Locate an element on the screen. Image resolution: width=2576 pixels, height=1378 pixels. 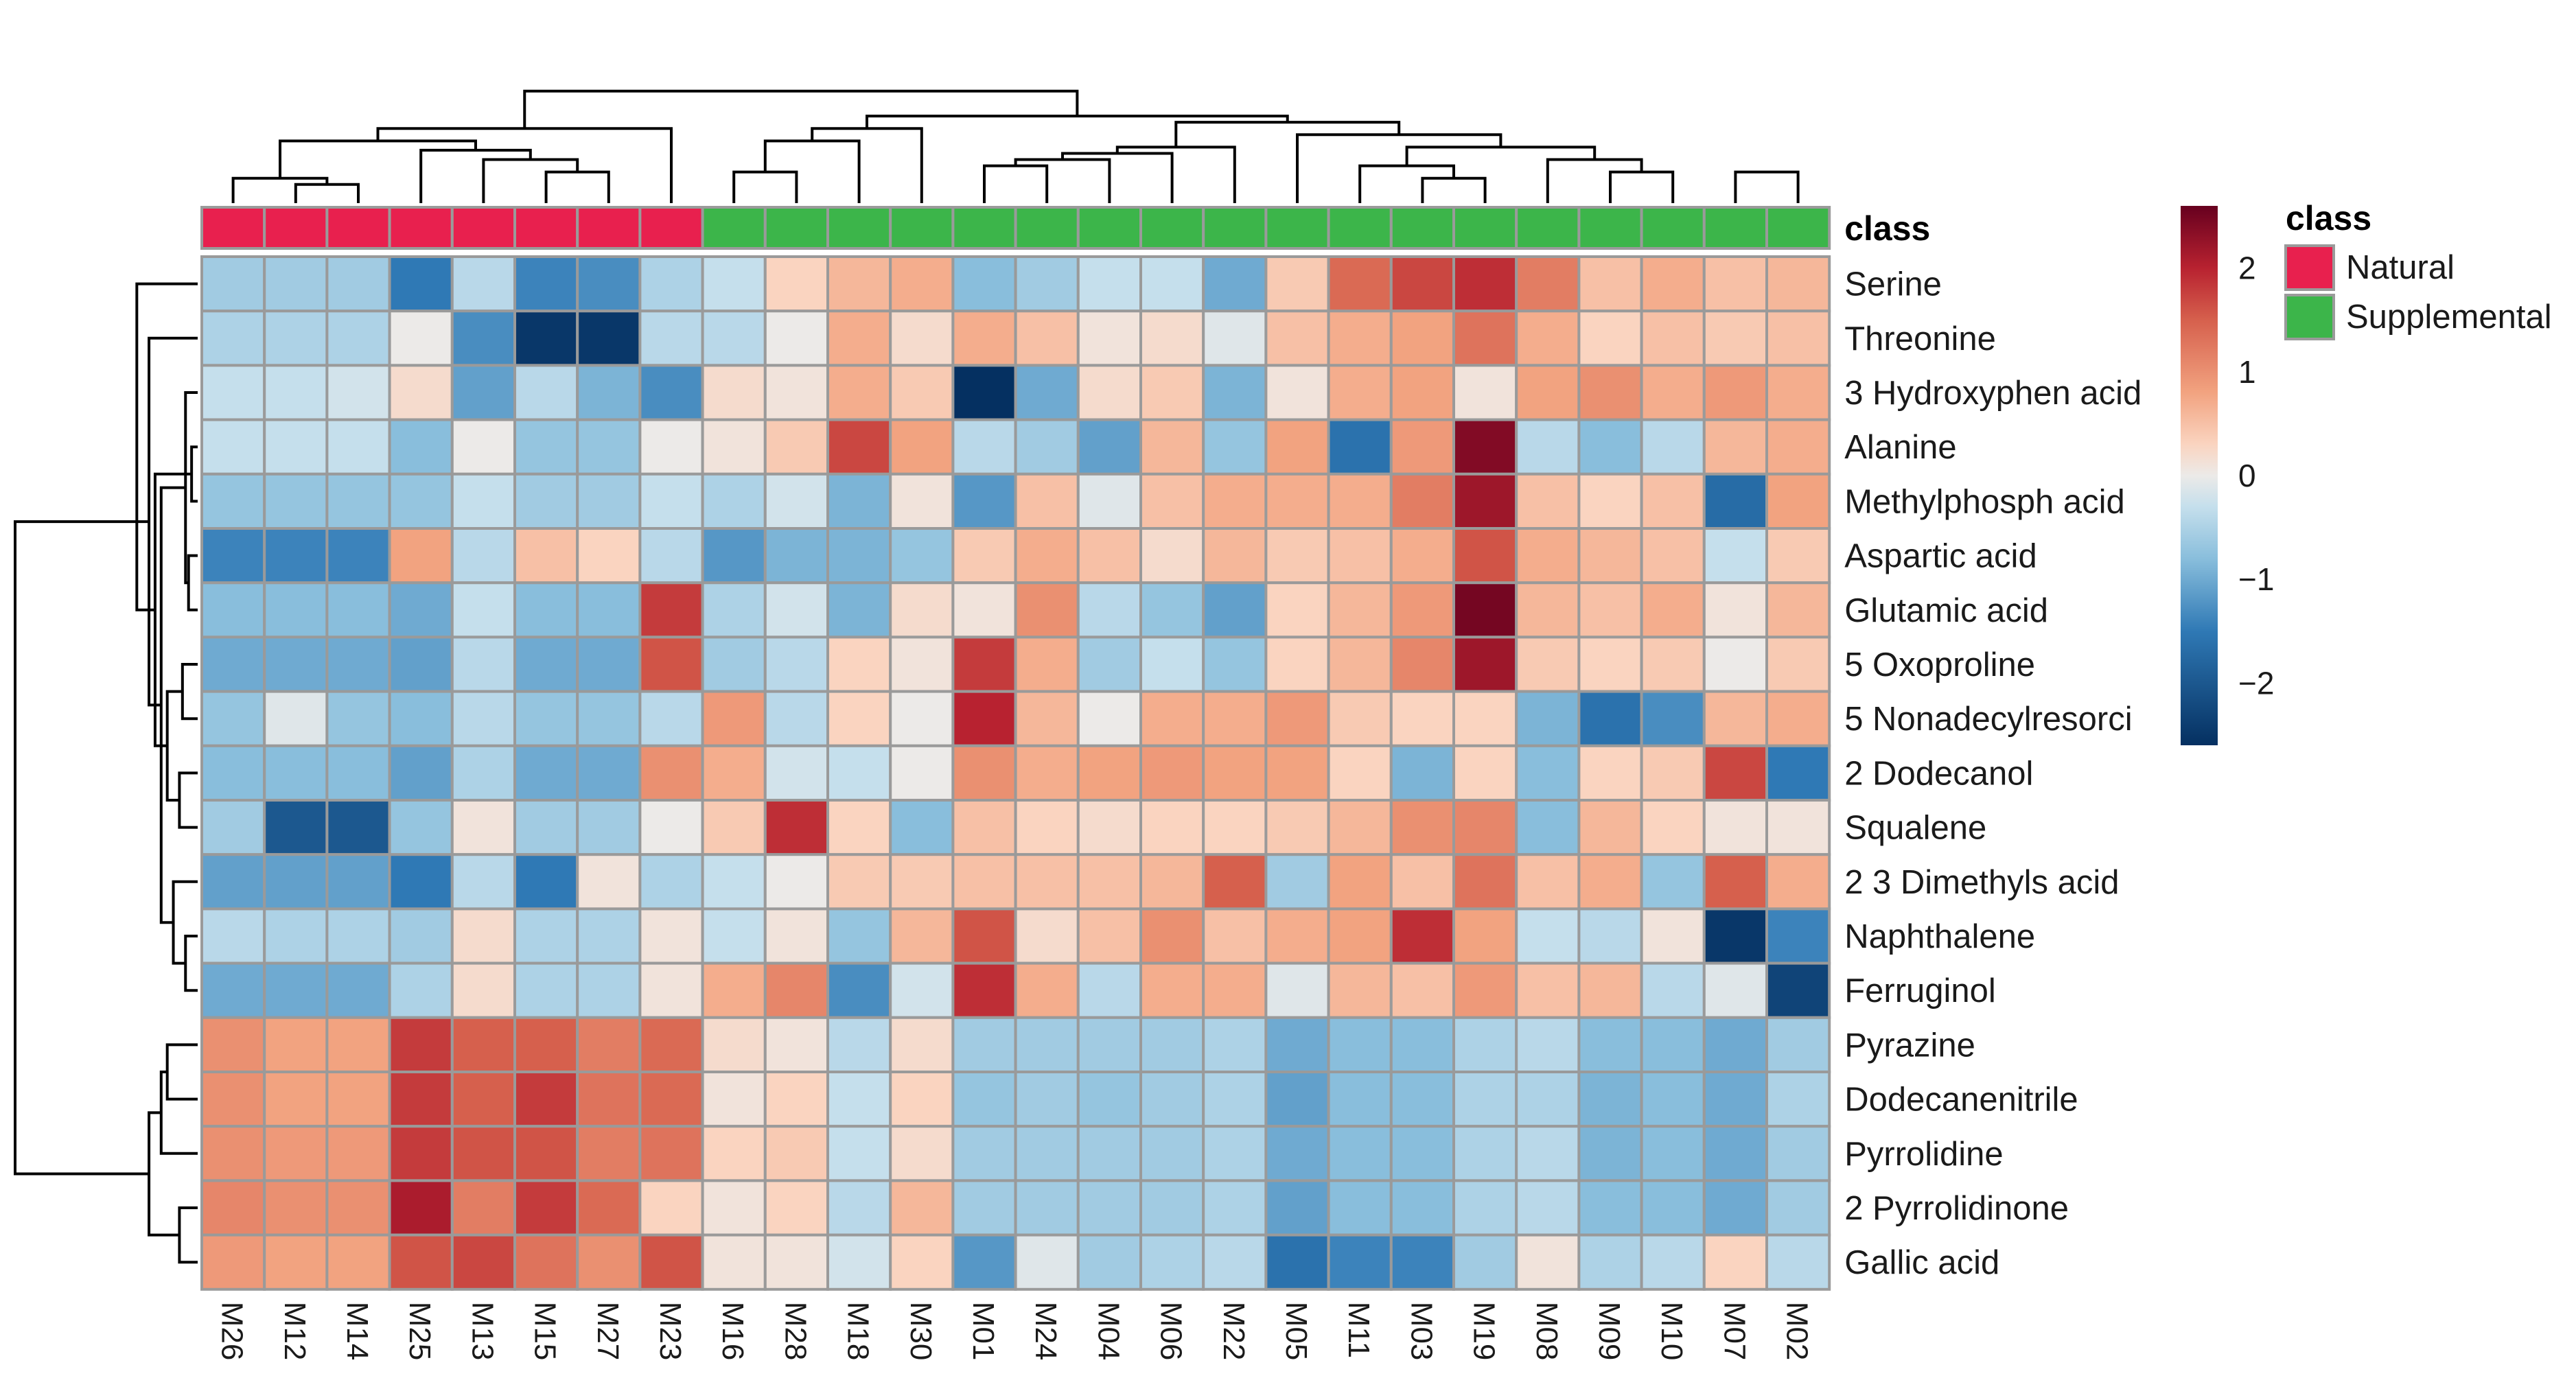
class-cell-M13 is located at coordinates (483, 228).